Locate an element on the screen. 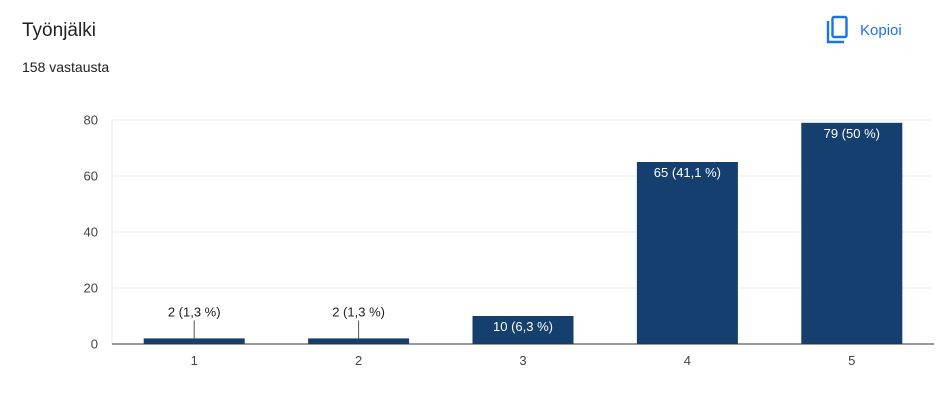 This screenshot has height=401, width=938. copy-button: Kopioi is located at coordinates (864, 30).